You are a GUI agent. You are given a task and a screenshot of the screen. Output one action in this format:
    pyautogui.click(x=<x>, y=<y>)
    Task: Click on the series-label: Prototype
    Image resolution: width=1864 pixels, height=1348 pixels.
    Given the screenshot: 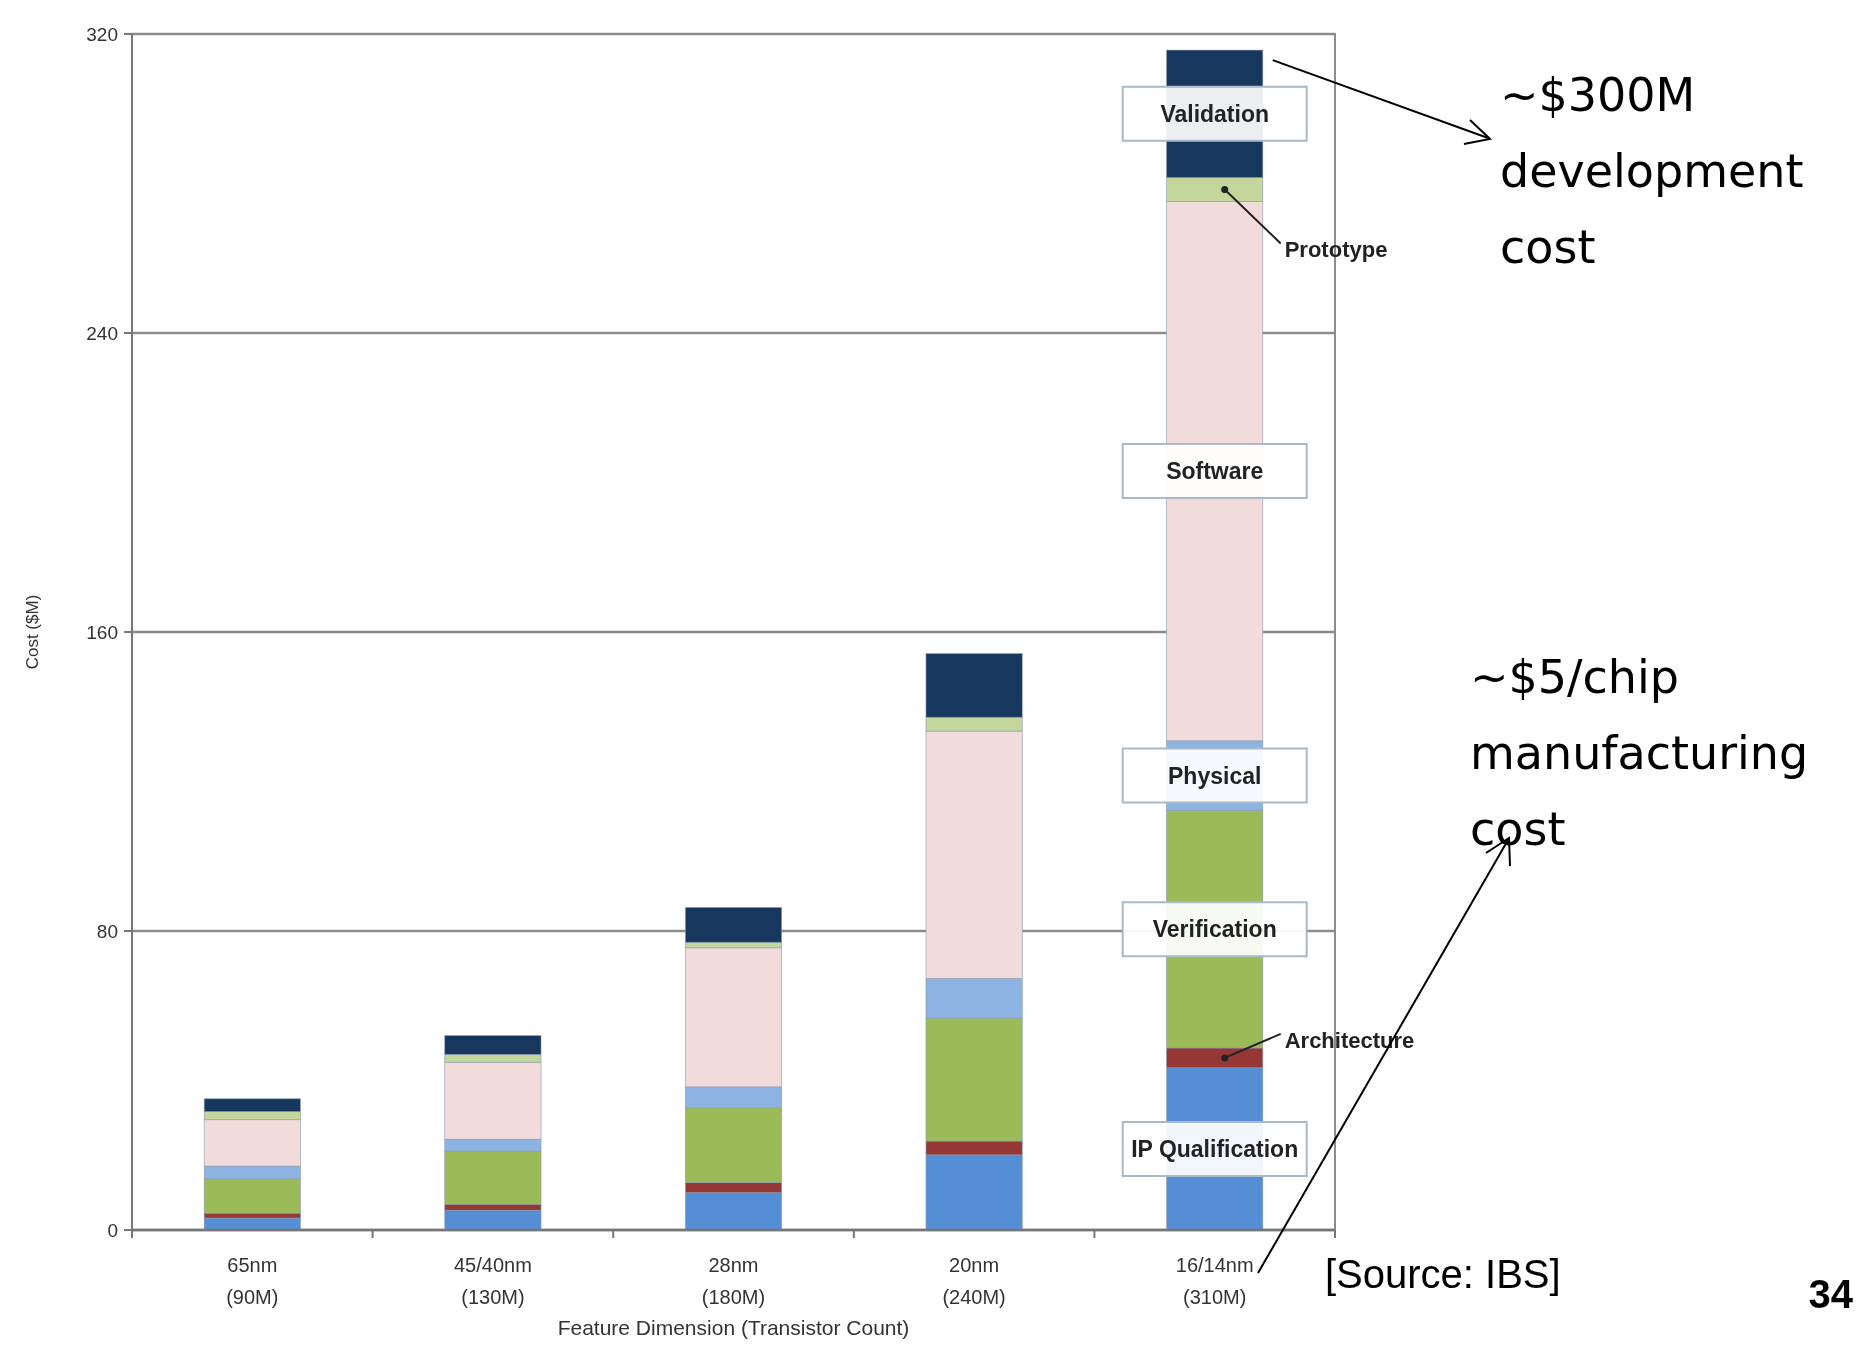 What is the action you would take?
    pyautogui.click(x=1336, y=250)
    